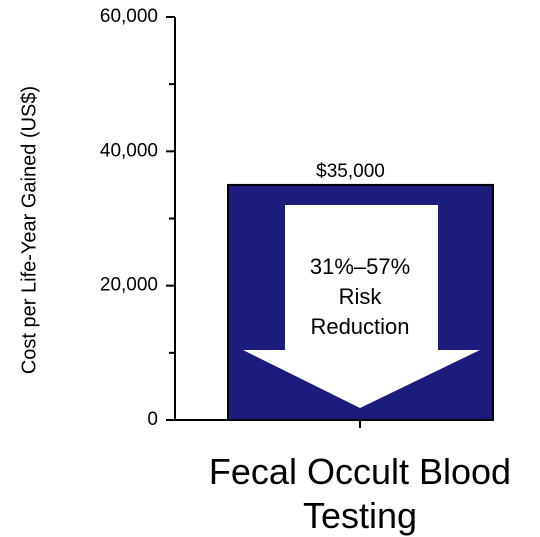  What do you see at coordinates (129, 285) in the screenshot?
I see `y-tick-label: 20,000` at bounding box center [129, 285].